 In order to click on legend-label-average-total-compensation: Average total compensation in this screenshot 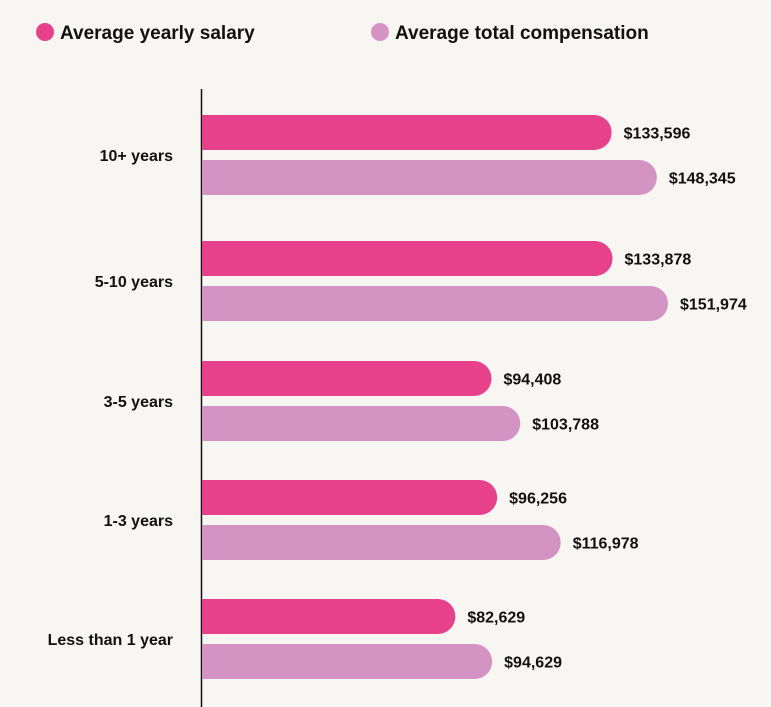, I will do `click(522, 33)`.